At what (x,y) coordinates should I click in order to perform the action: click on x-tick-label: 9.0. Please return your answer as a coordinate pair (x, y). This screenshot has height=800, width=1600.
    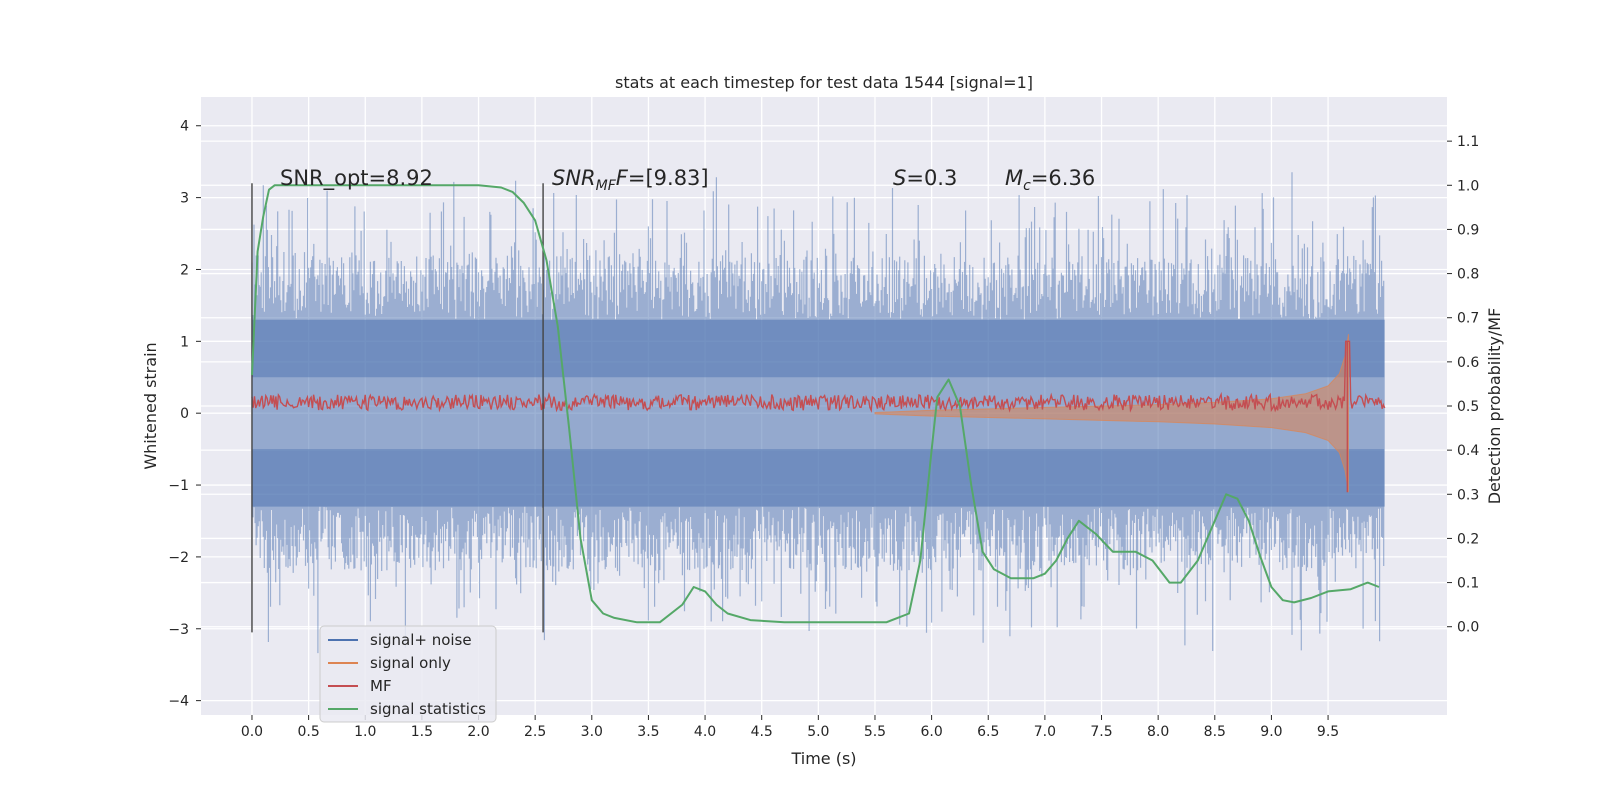
    Looking at the image, I should click on (1271, 732).